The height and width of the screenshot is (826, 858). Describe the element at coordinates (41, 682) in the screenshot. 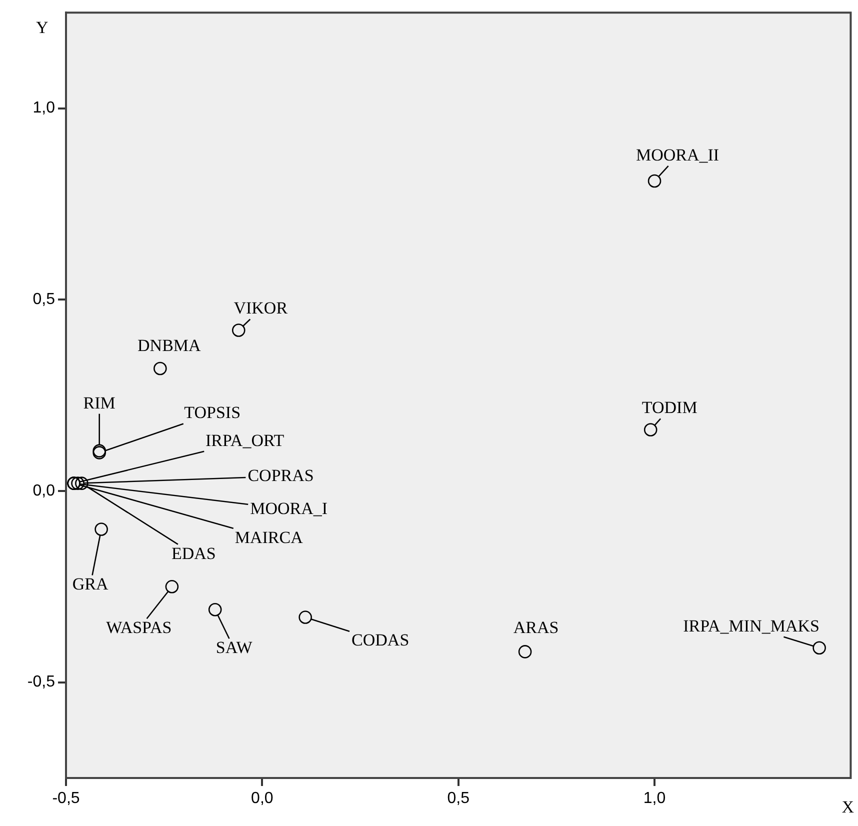

I see `y-tick-label: -0,5` at that location.